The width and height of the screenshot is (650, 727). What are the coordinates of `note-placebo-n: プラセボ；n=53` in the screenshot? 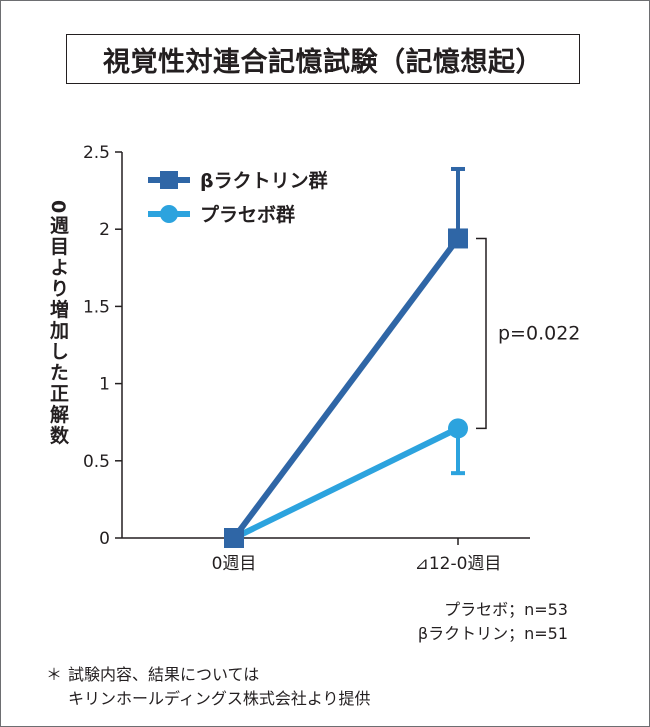 It's located at (506, 609).